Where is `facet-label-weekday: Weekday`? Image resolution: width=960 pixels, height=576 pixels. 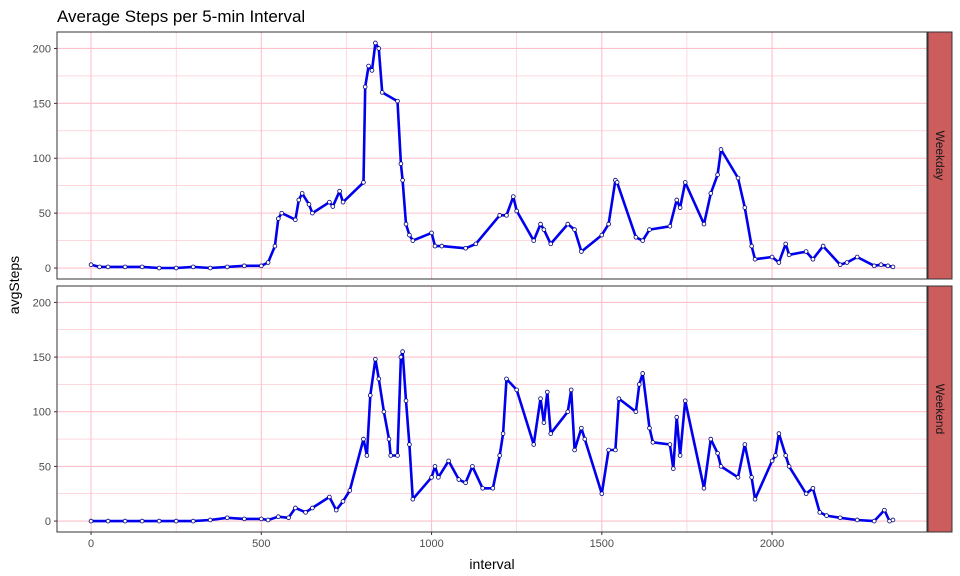 facet-label-weekday: Weekday is located at coordinates (940, 156).